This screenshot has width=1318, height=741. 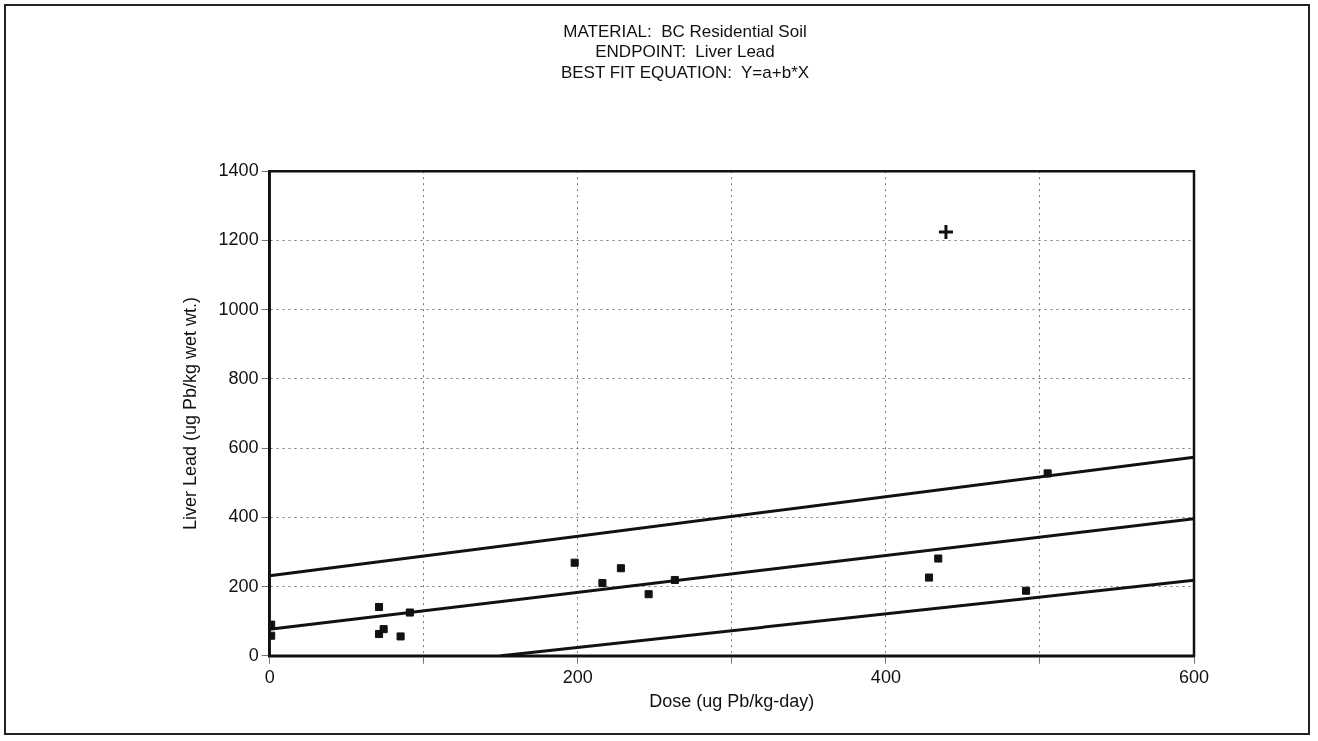 I want to click on y-tick-label: 1400, so click(x=238, y=170).